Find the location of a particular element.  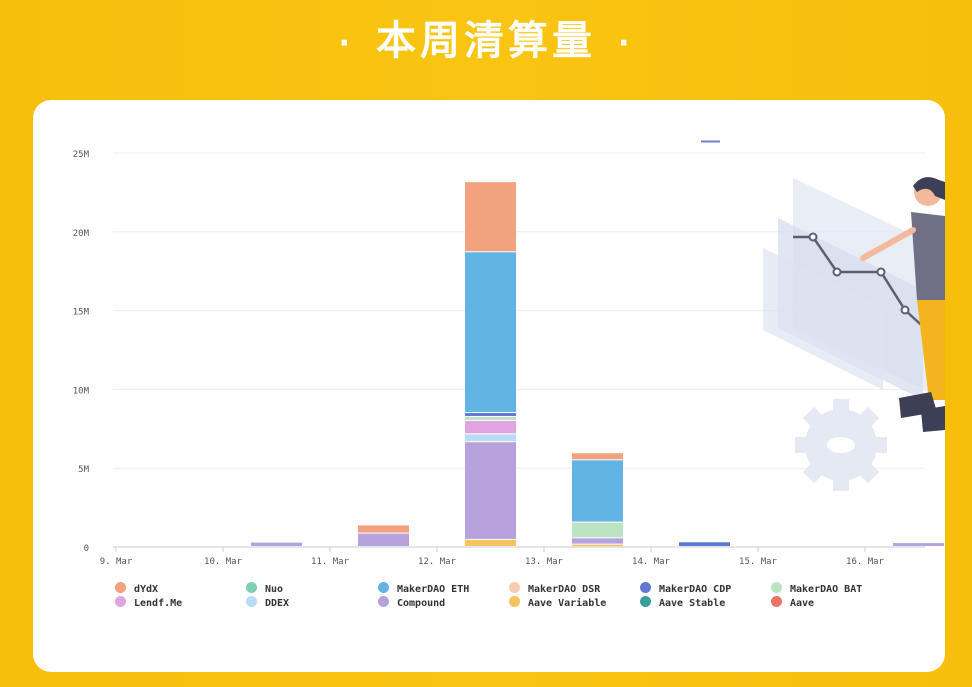

legend-label: DDEX is located at coordinates (277, 603).